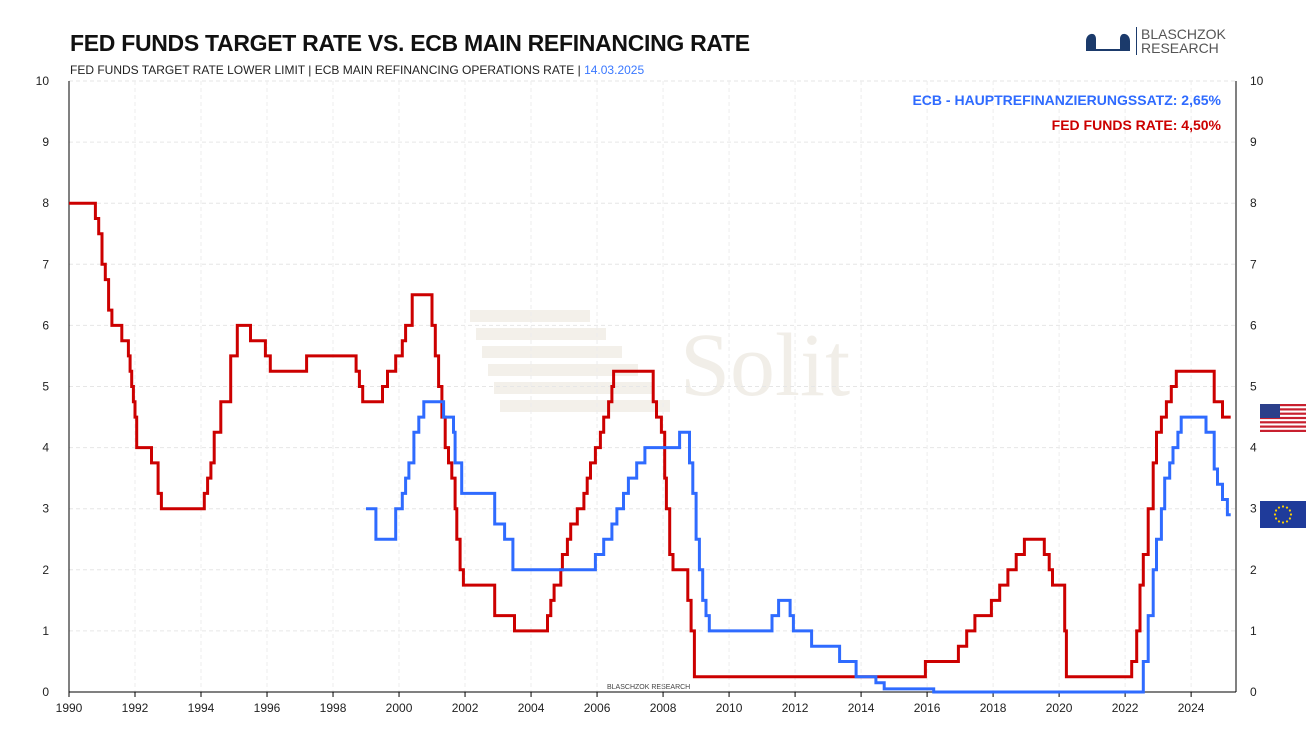 The height and width of the screenshot is (735, 1306). Describe the element at coordinates (45, 203) in the screenshot. I see `y-tick-label-left: 8` at that location.